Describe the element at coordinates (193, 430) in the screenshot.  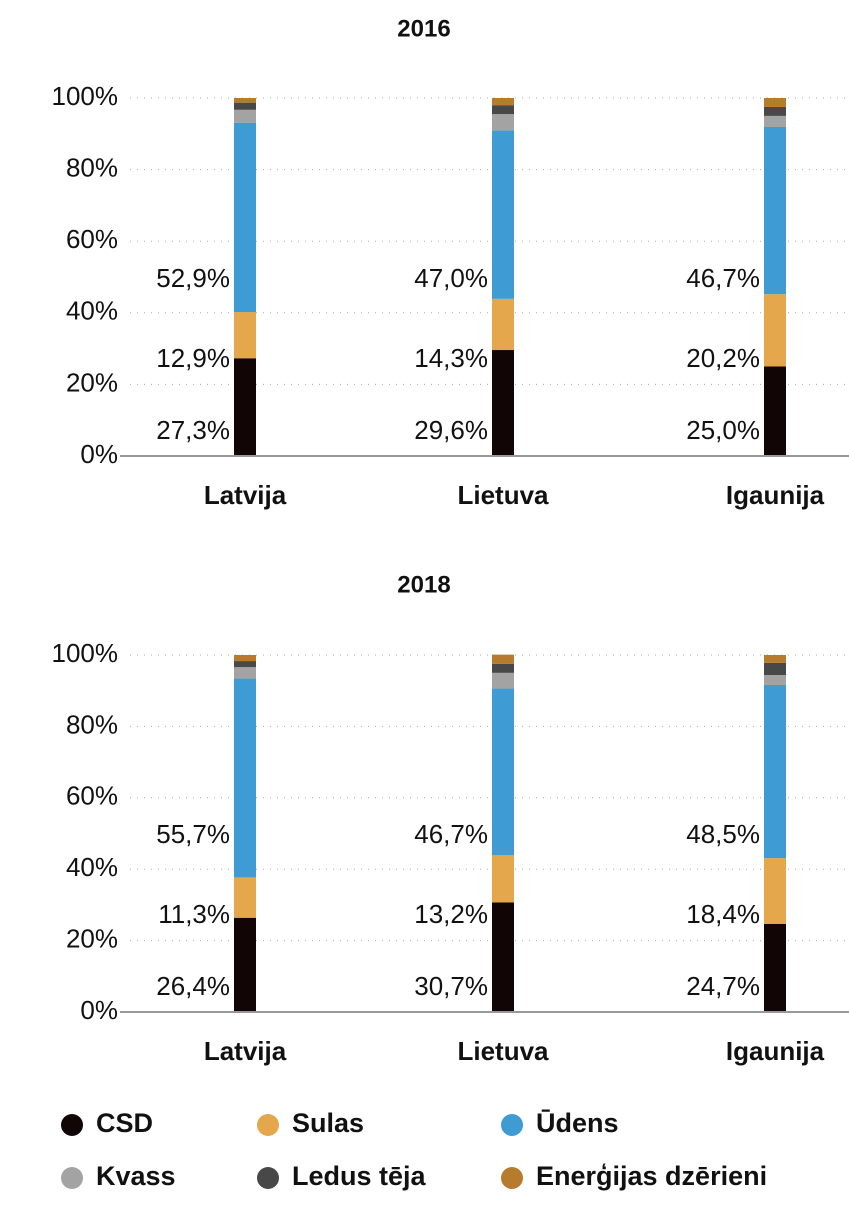
I see `value-label: 27,3%` at that location.